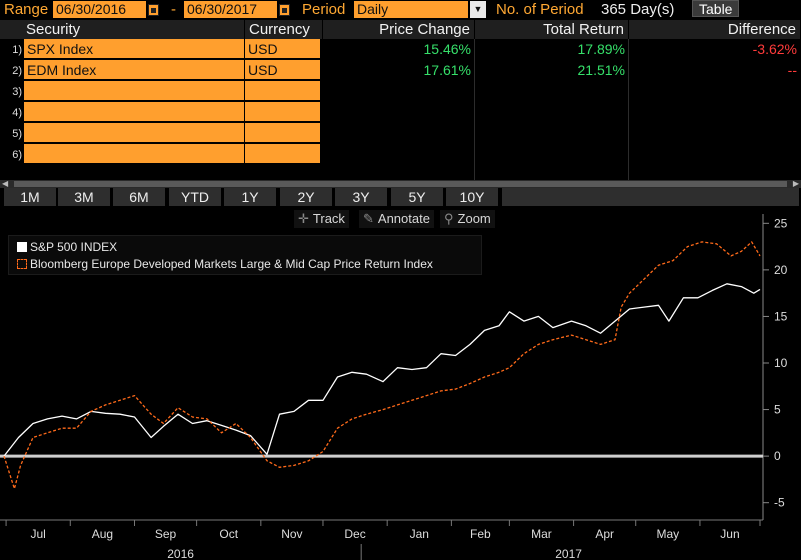  Describe the element at coordinates (228, 534) in the screenshot. I see `x-tick-label: Oct` at that location.